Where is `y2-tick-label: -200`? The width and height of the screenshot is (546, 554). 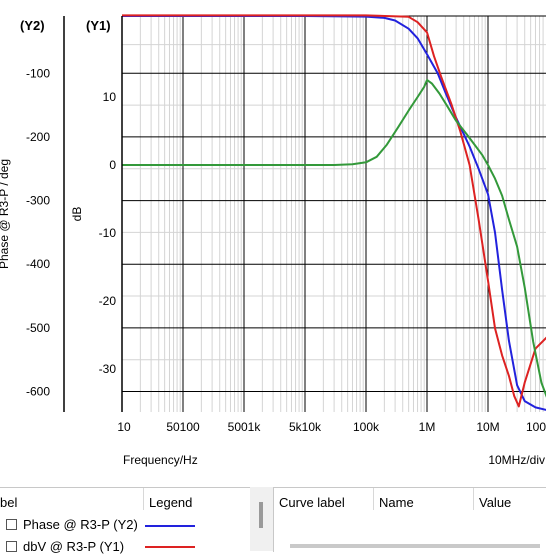 y2-tick-label: -200 is located at coordinates (38, 137).